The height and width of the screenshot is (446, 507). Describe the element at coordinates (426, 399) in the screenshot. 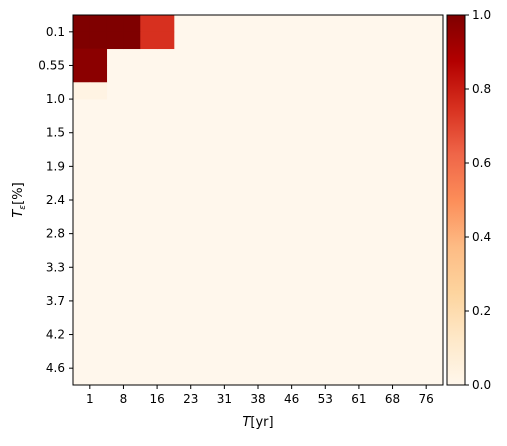

I see `x-tick-label: 76` at that location.